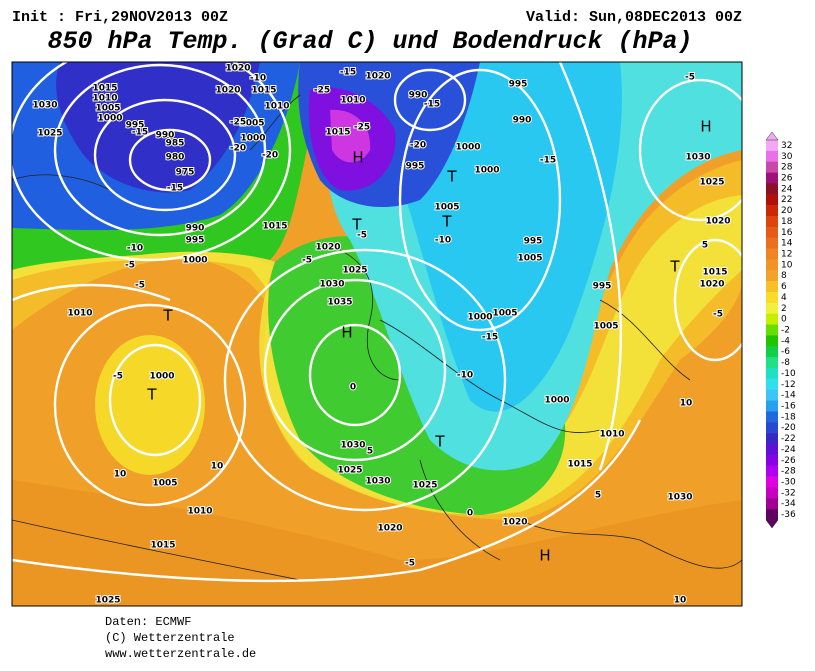  I want to click on valid-time: Valid: Sun,08DEC2013 00Z, so click(634, 17).